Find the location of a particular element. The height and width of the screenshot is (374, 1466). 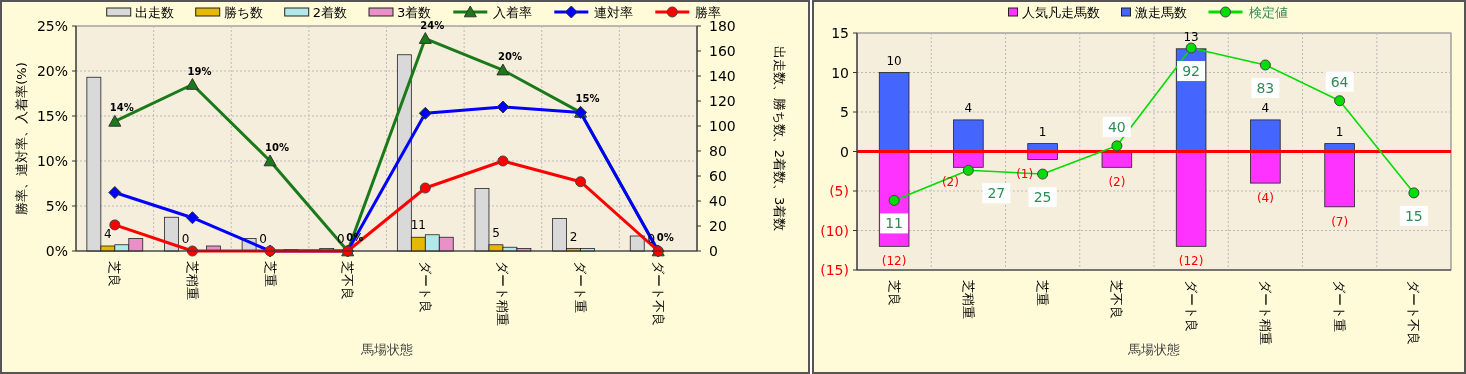

y-tick-label: (15) is located at coordinates (834, 270).